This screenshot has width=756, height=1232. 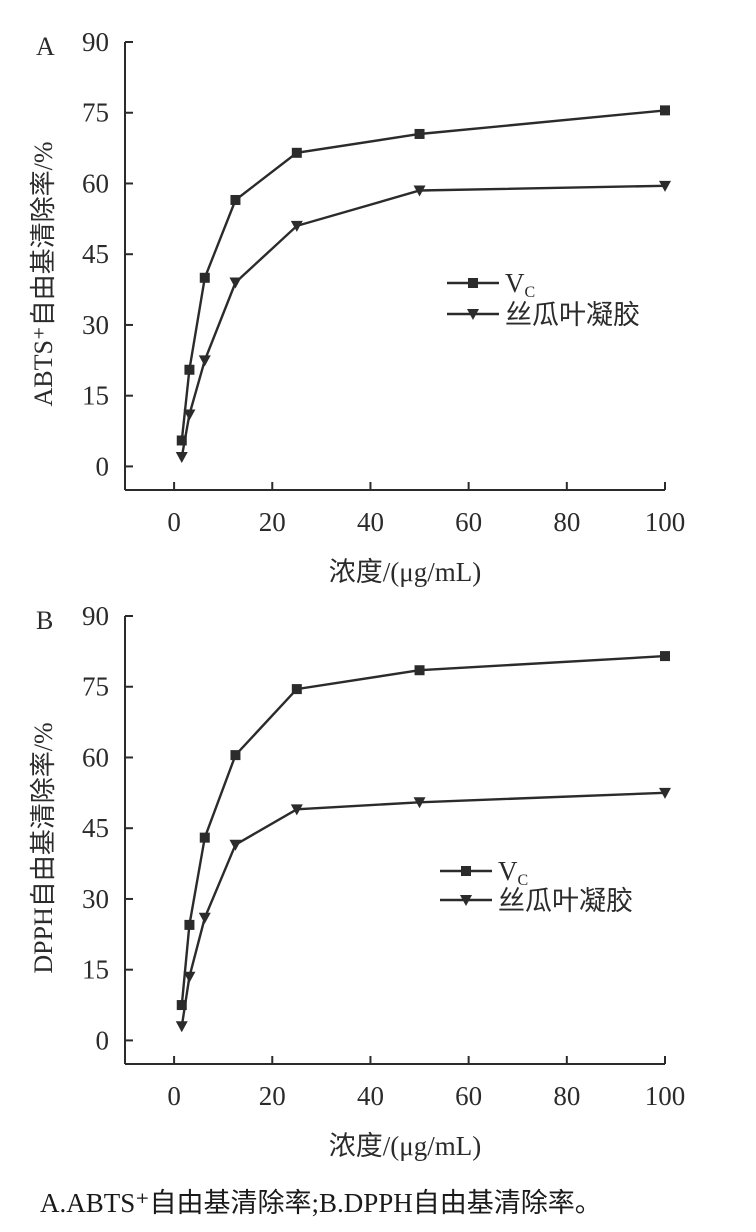 I want to click on panel-label: B, so click(x=44, y=620).